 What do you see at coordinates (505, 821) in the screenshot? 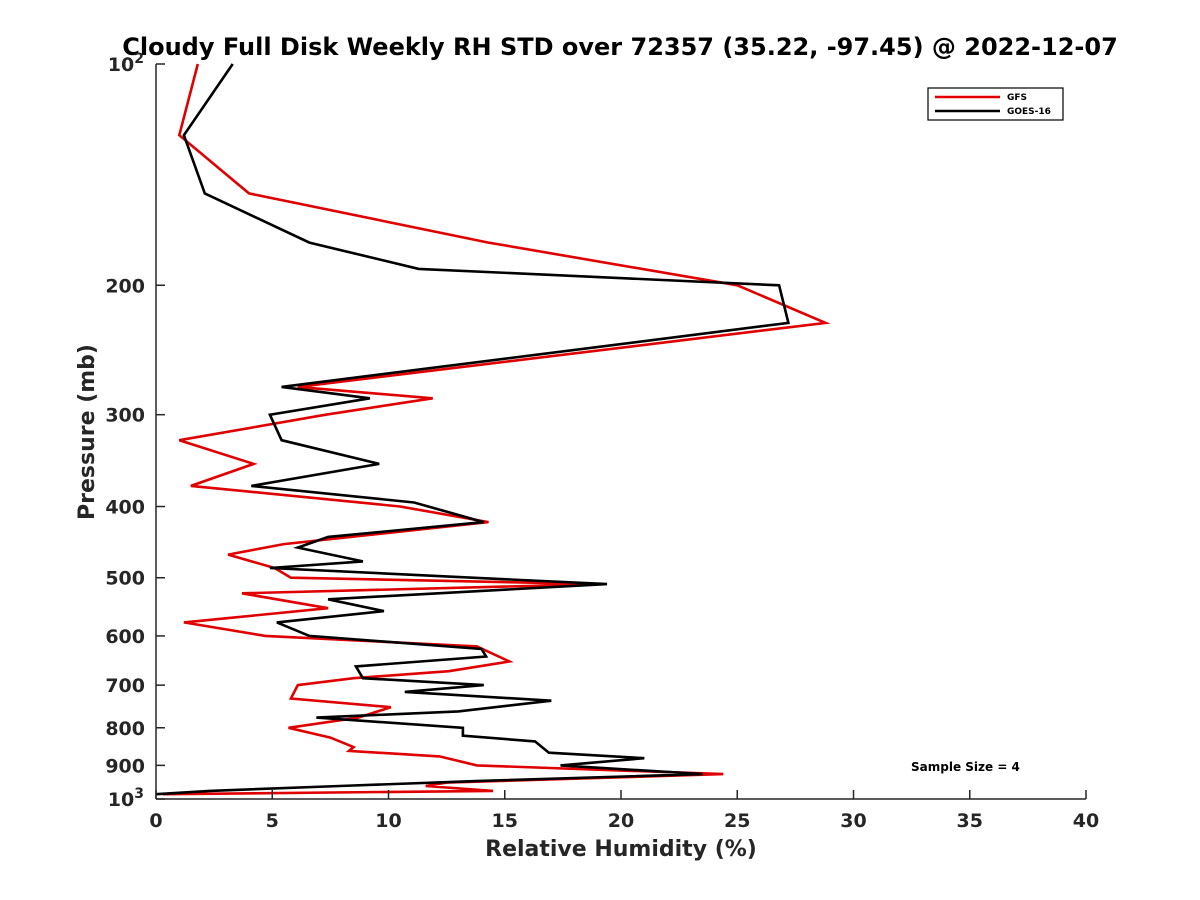
I see `x-tick-label: 15` at bounding box center [505, 821].